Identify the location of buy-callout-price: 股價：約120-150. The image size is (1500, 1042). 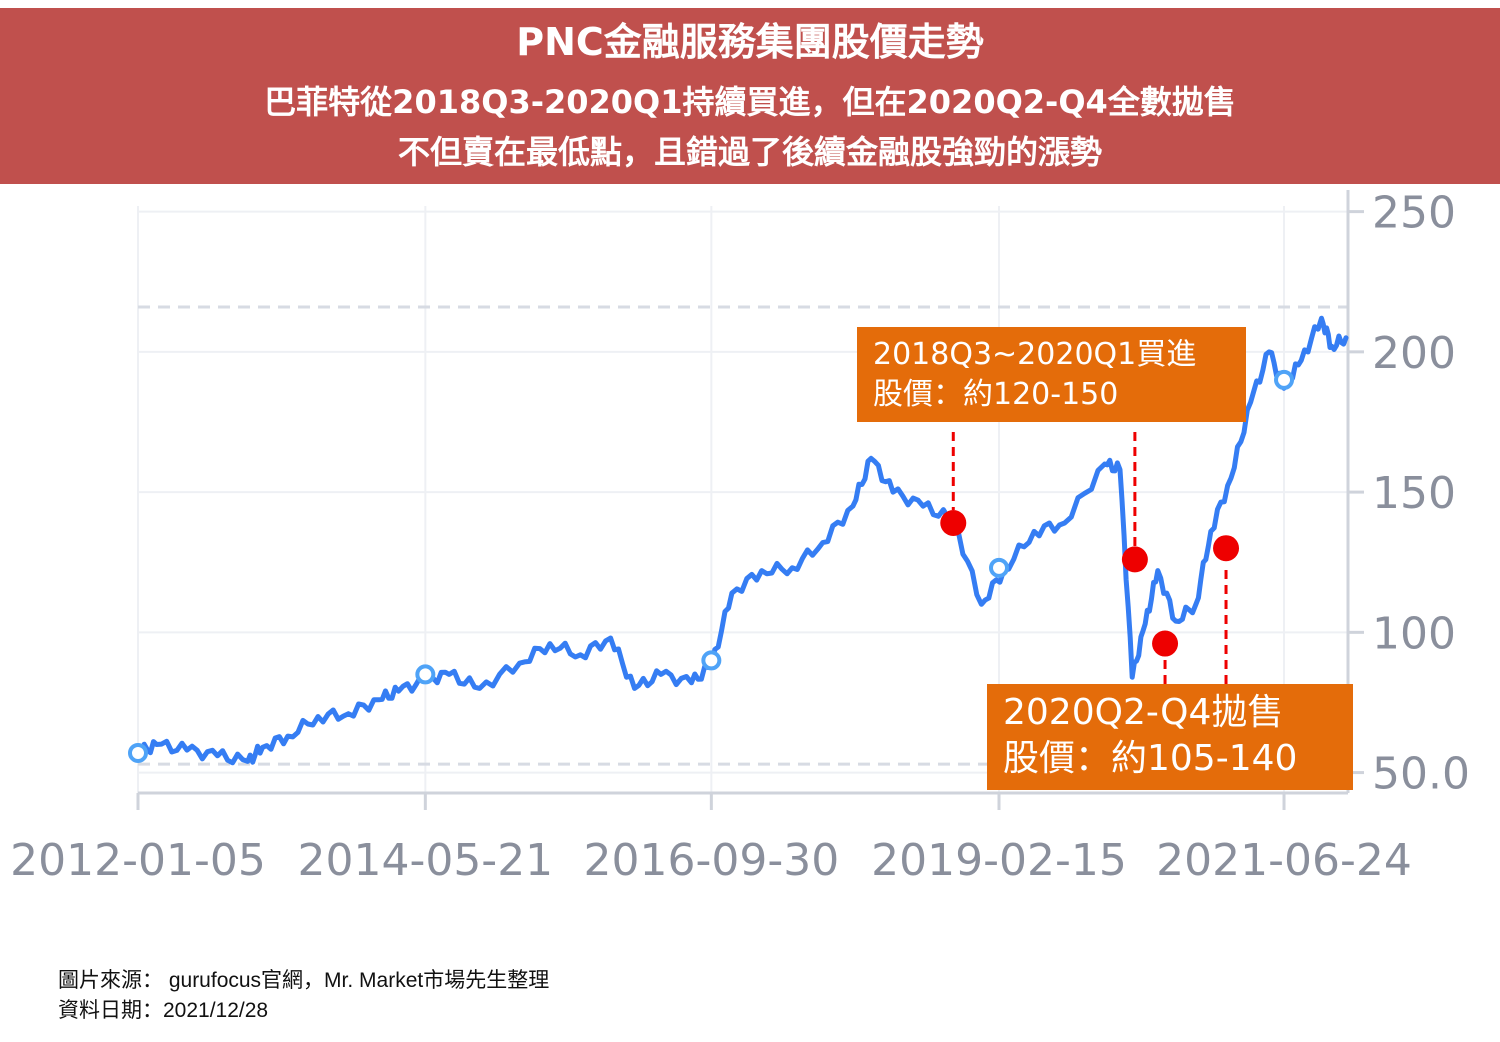
(996, 394).